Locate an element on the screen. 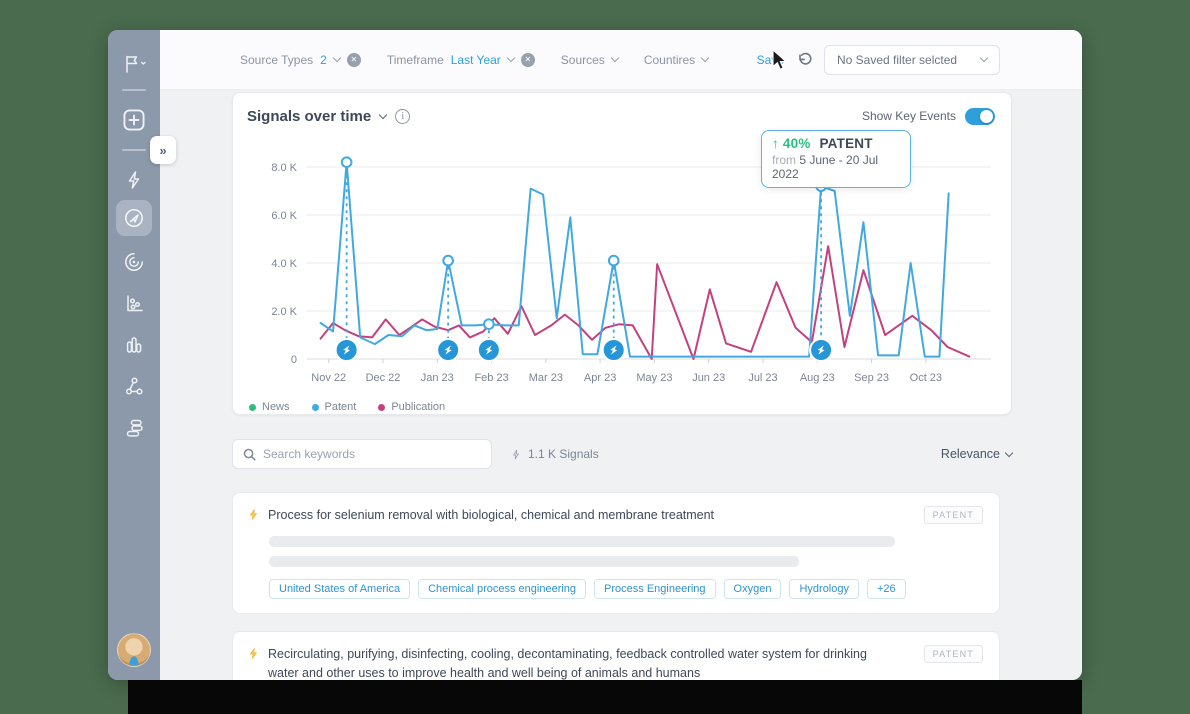 The image size is (1190, 714). svg-text: Aug 23 is located at coordinates (817, 378).